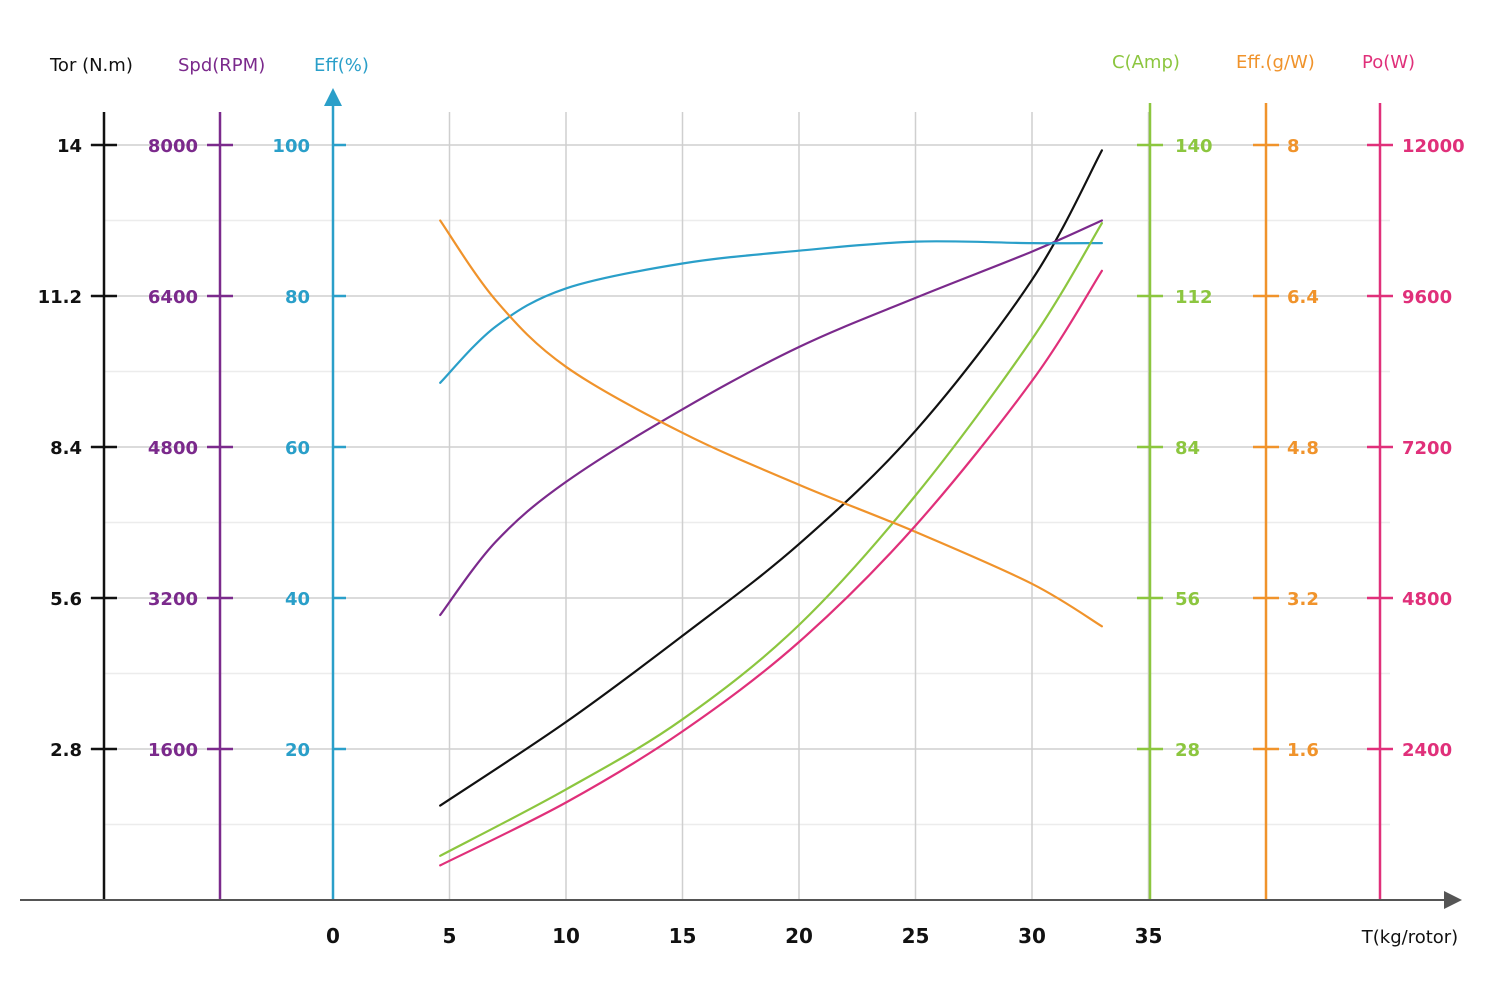 The height and width of the screenshot is (984, 1494). I want to click on tick-label: 7200, so click(1427, 448).